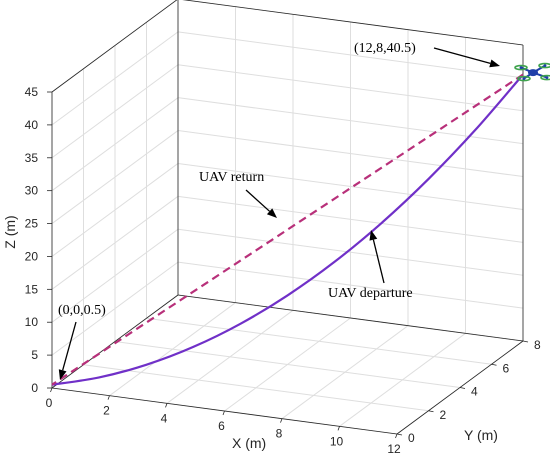 Image resolution: width=550 pixels, height=459 pixels. What do you see at coordinates (537, 345) in the screenshot?
I see `y-tick-label: 8` at bounding box center [537, 345].